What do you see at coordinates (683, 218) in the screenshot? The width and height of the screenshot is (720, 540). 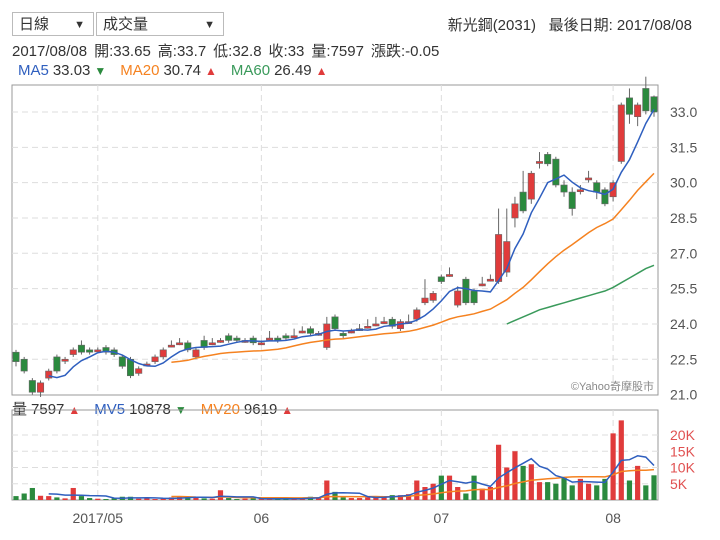 I see `price-tick-label: 28.5` at bounding box center [683, 218].